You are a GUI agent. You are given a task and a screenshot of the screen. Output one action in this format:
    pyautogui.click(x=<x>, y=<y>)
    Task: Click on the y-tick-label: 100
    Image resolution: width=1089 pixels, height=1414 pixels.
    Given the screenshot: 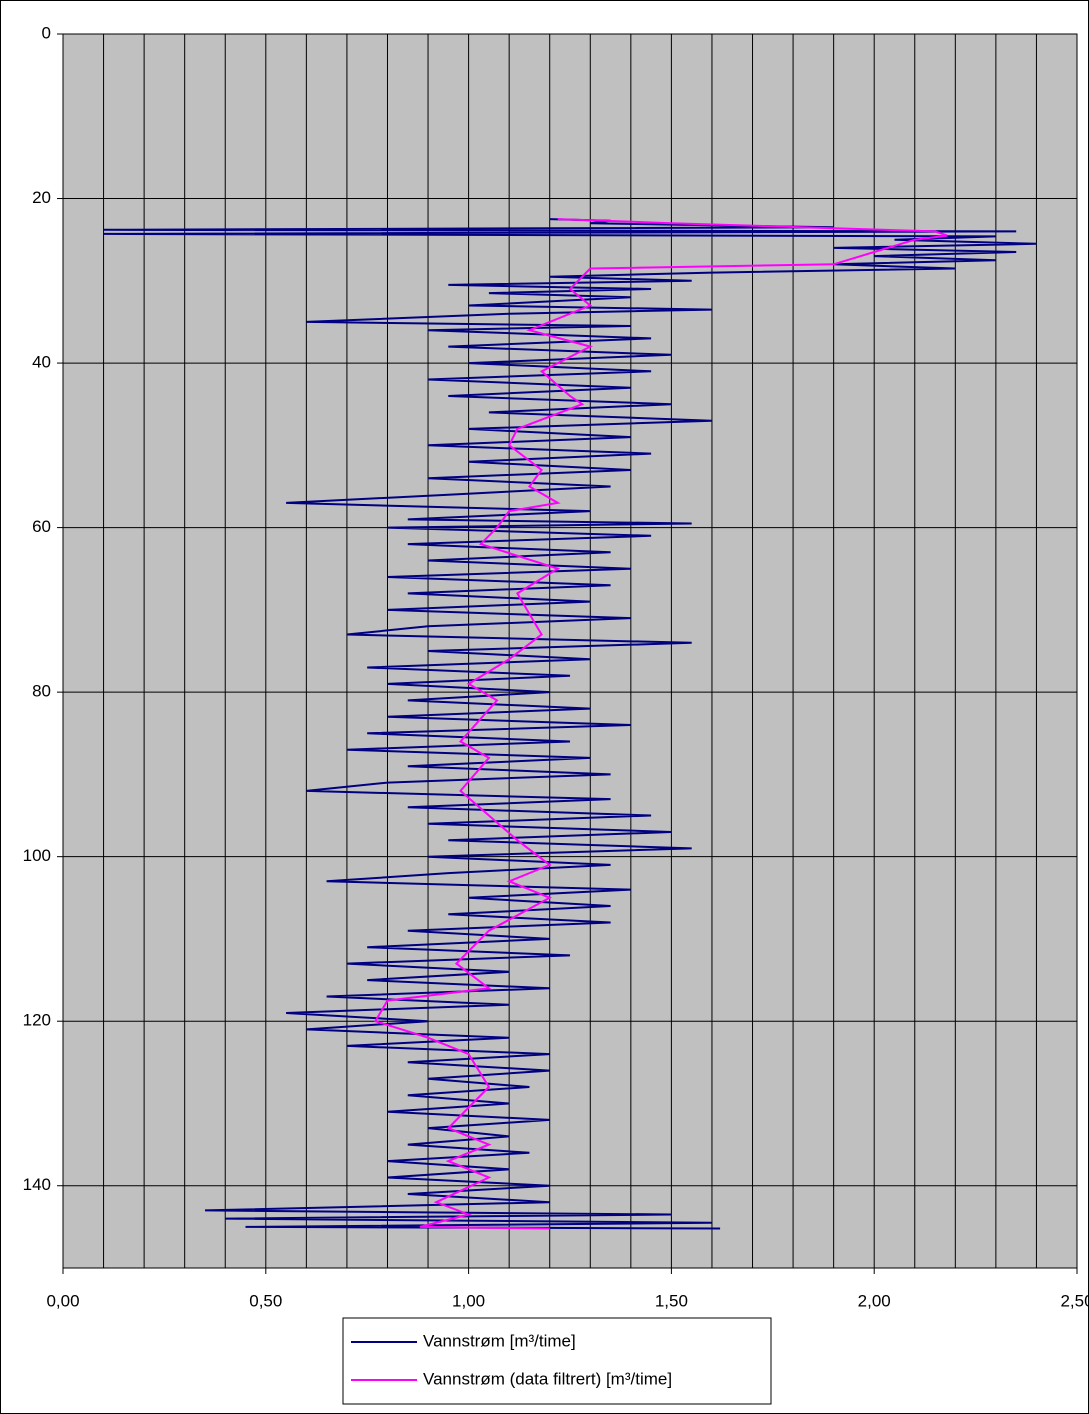 What is the action you would take?
    pyautogui.click(x=37, y=855)
    